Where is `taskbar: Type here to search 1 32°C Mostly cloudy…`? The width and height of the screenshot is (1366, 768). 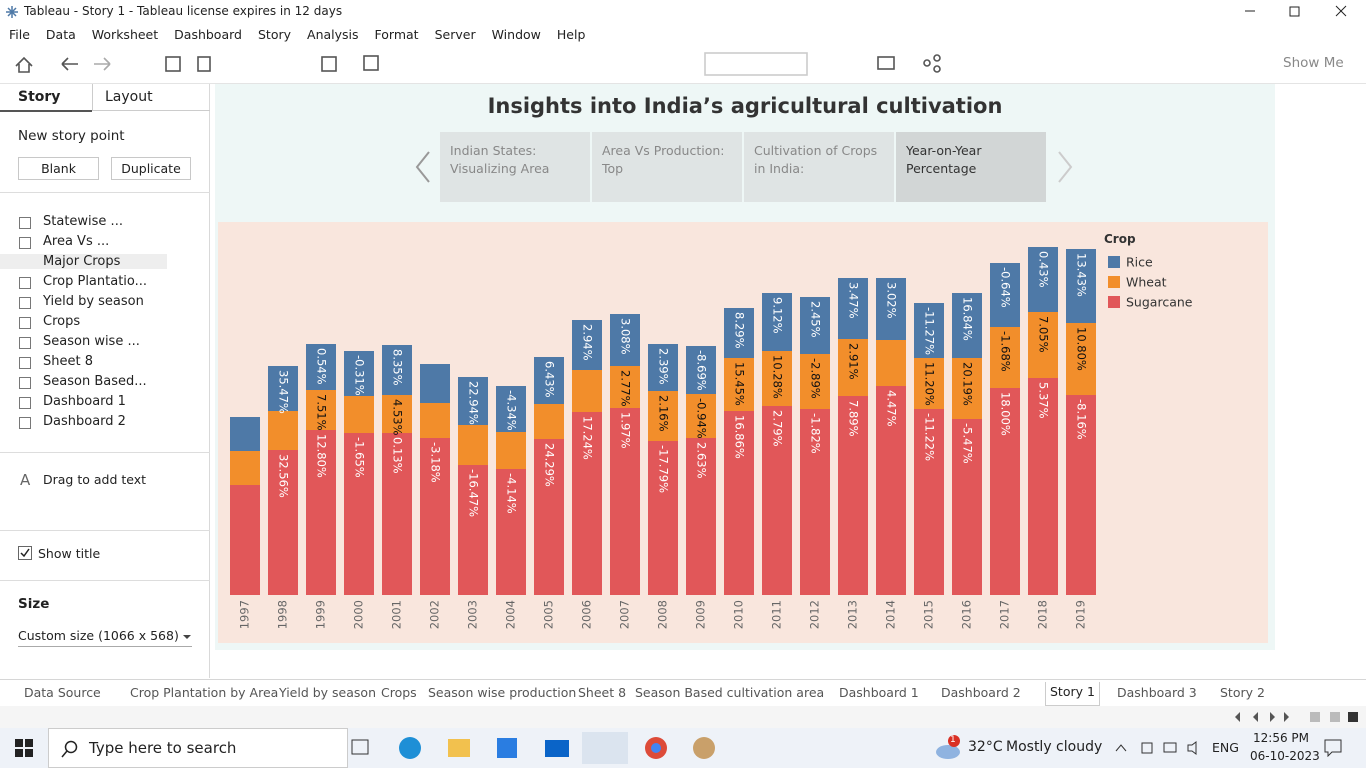 taskbar: Type here to search 1 32°C Mostly cloudy… is located at coordinates (683, 748).